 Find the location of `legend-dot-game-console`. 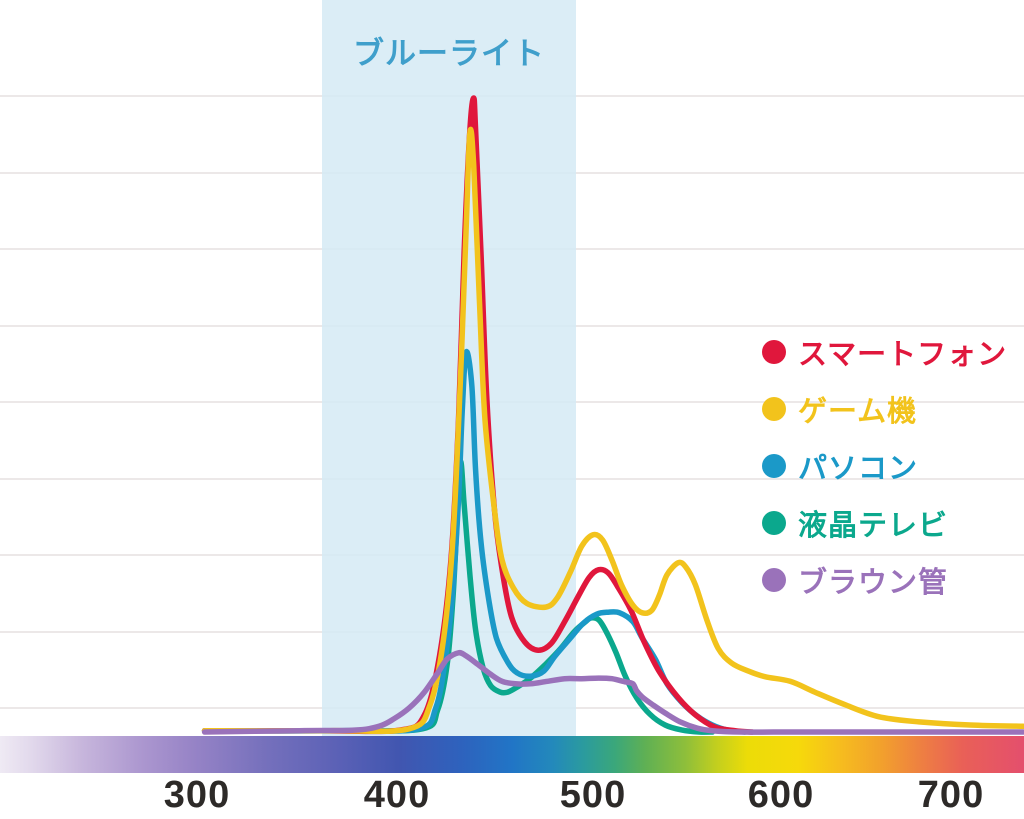

legend-dot-game-console is located at coordinates (774, 408).